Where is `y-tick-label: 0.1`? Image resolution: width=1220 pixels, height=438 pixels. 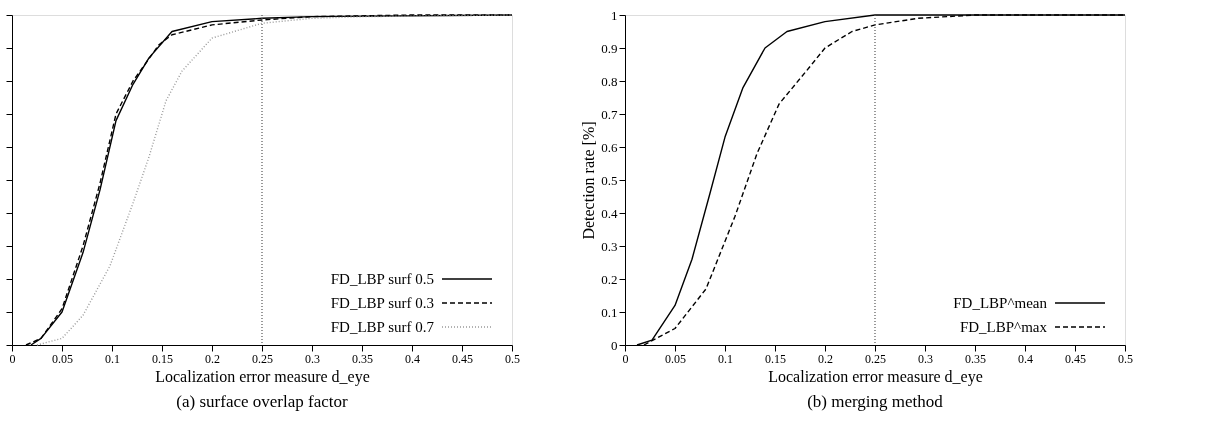 y-tick-label: 0.1 is located at coordinates (609, 312).